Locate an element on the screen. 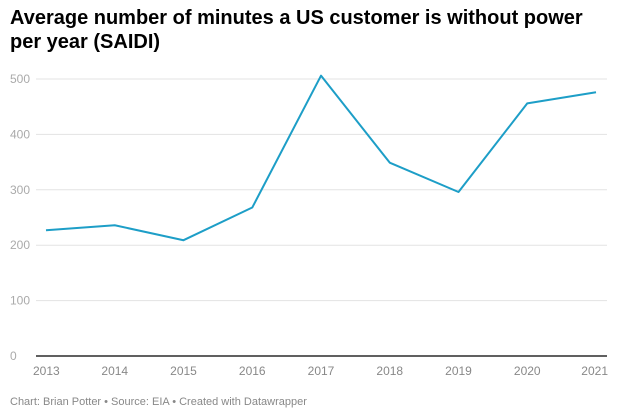  x-tick-label: 2020 is located at coordinates (527, 371).